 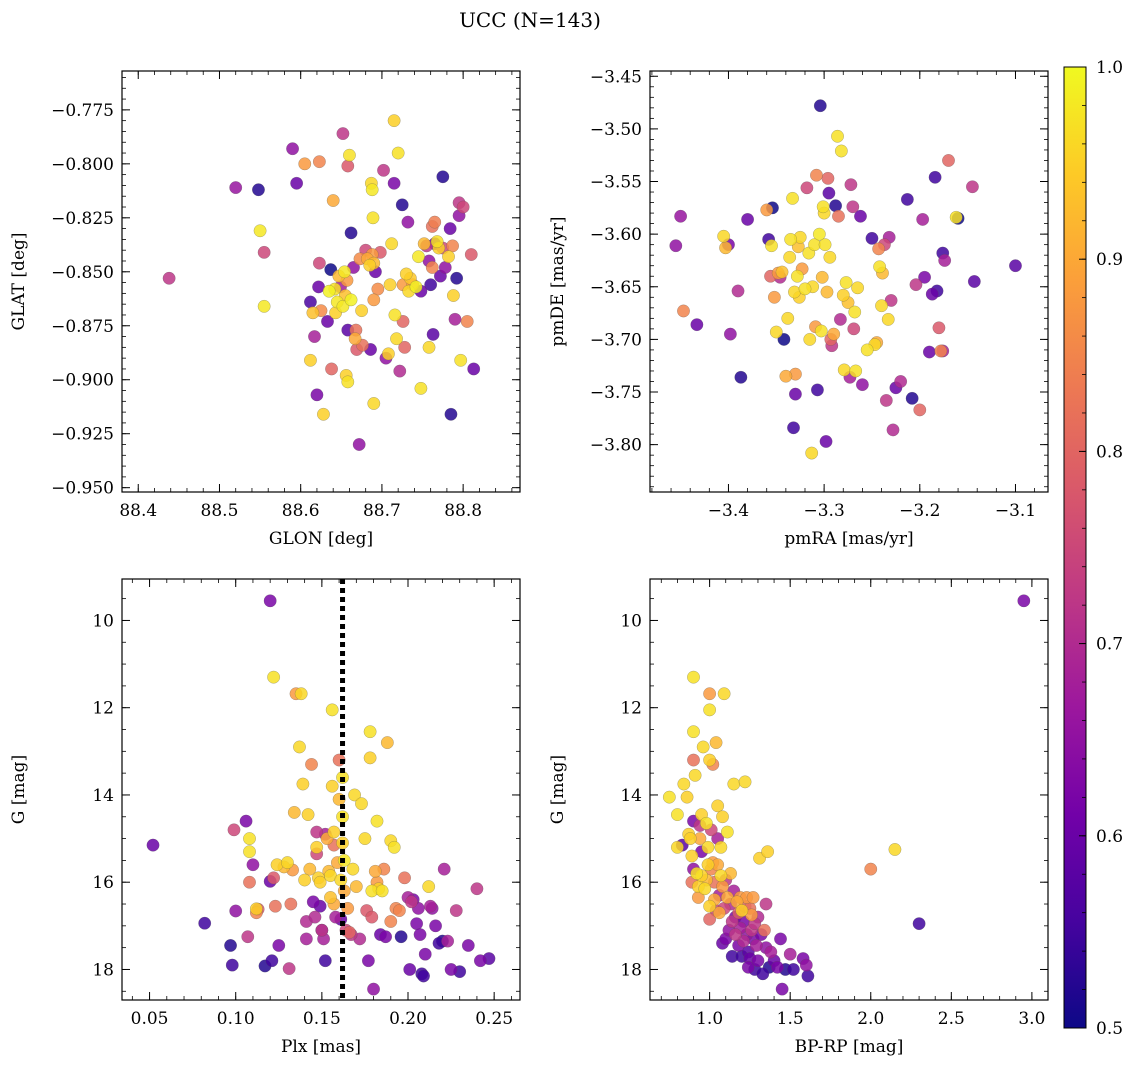 I want to click on y-tick-label: 14, so click(x=103, y=796).